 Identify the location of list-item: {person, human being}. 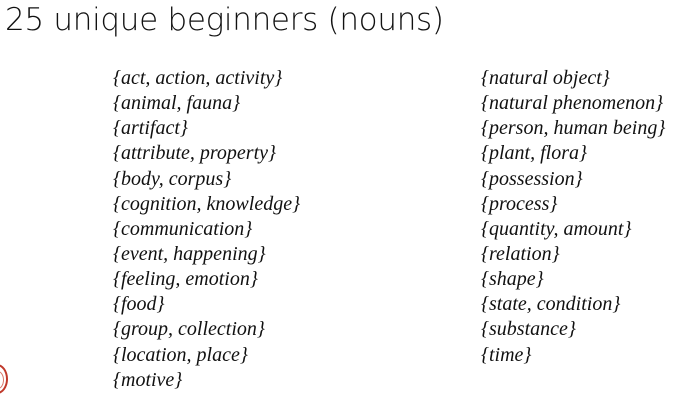
(573, 128).